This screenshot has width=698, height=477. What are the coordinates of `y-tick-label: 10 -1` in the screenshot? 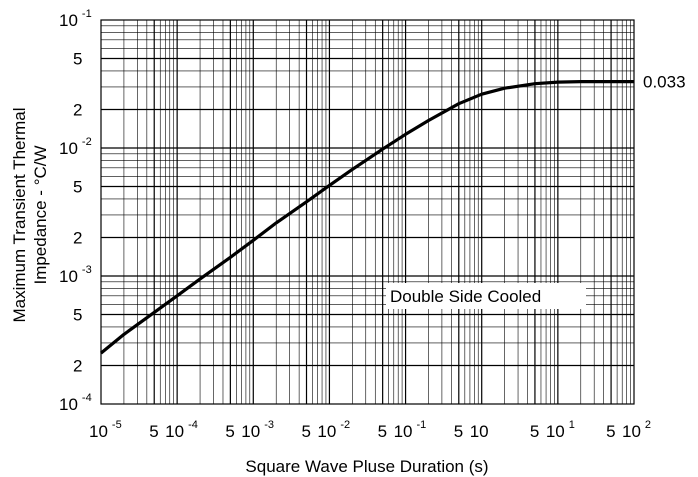 It's located at (75, 19).